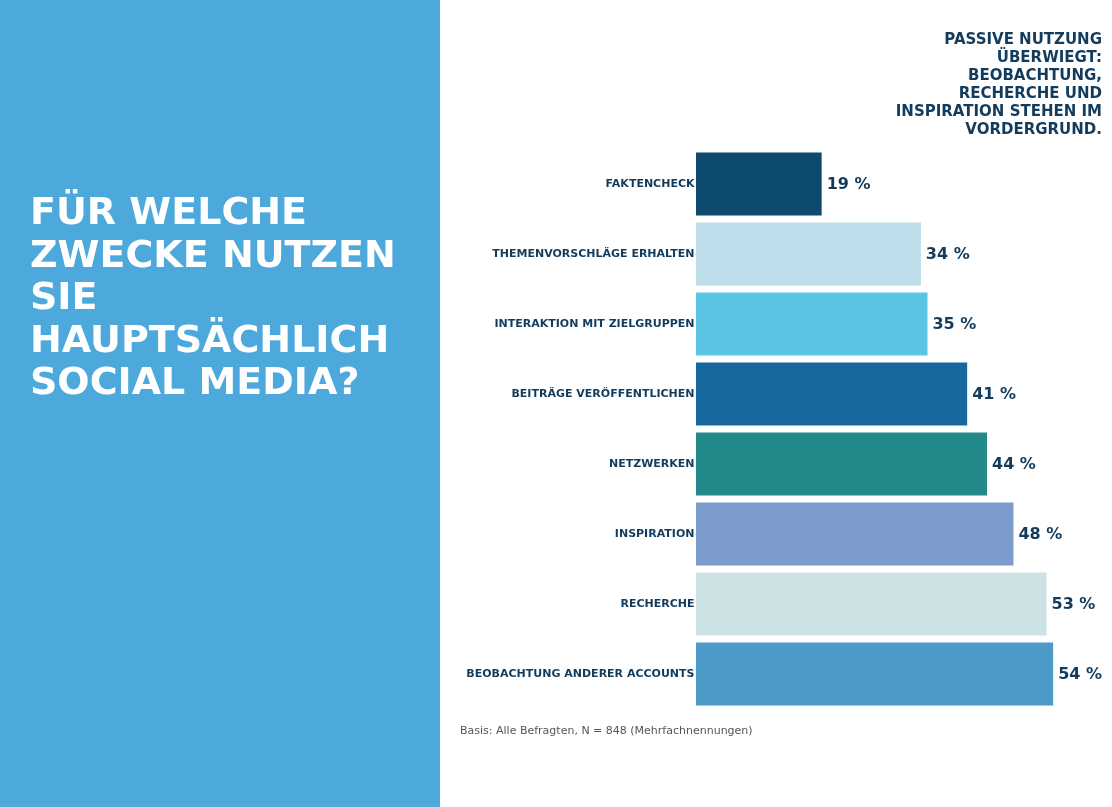  I want to click on y-tick-label: FAKTENCHECK, so click(650, 183).